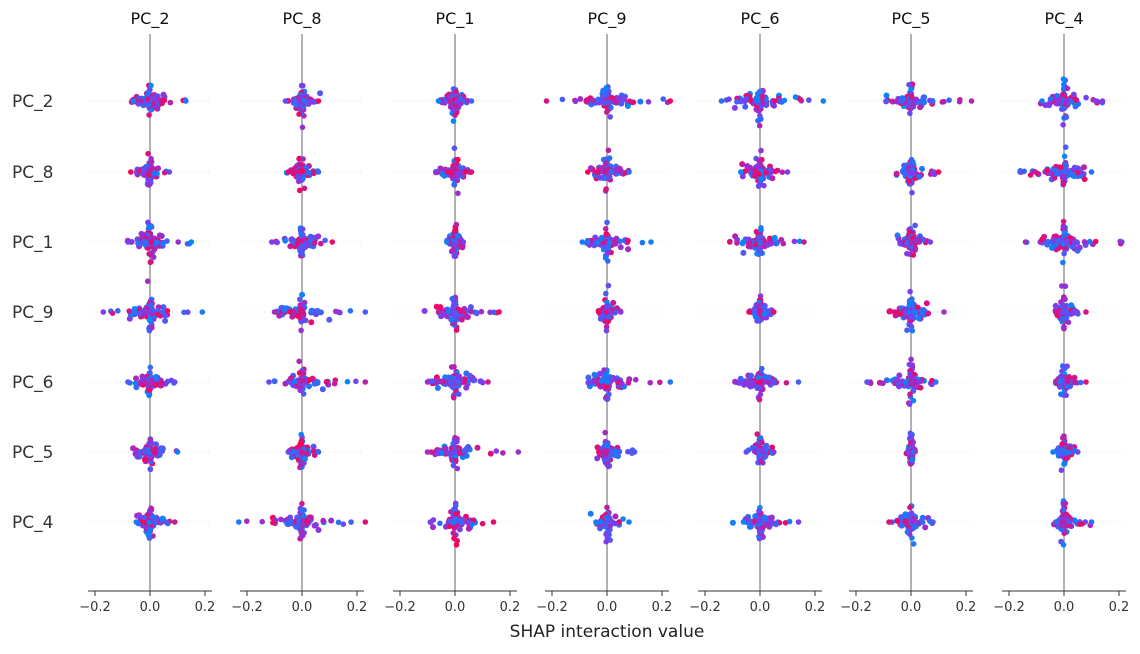 Image resolution: width=1140 pixels, height=654 pixels. Describe the element at coordinates (32, 312) in the screenshot. I see `row-labels: PC_2PC_8PC_1PC_9PC_6PC_5PC_4` at that location.